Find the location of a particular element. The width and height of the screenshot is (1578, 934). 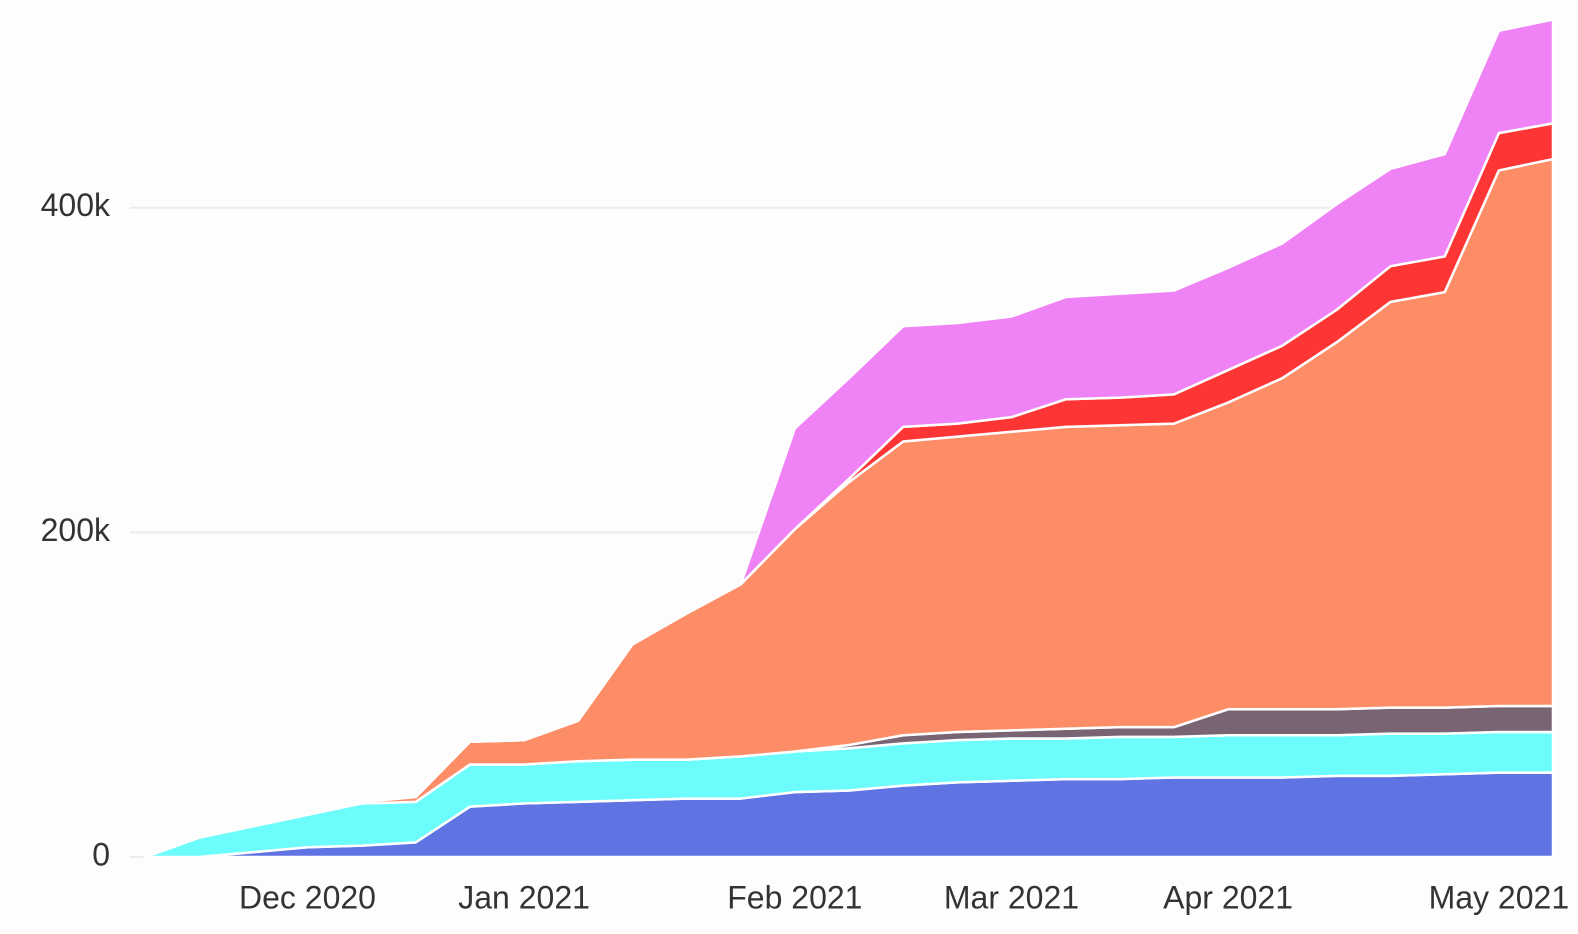

x-tick-label: May 2021 is located at coordinates (1499, 897).